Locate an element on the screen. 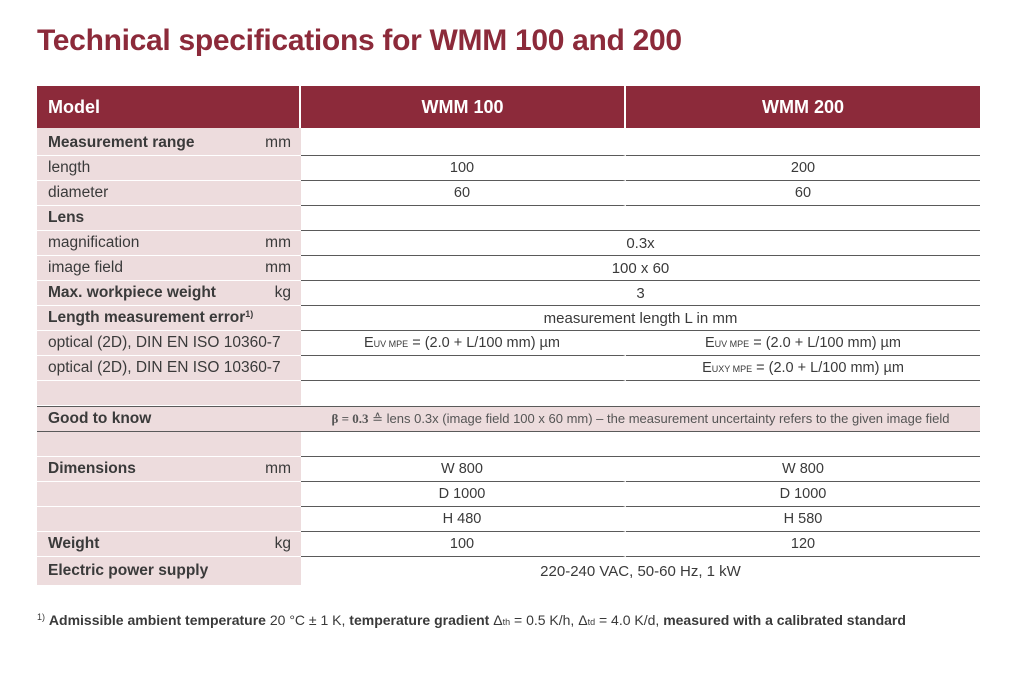  row-label-good-to-know: Good to know is located at coordinates (169, 419).